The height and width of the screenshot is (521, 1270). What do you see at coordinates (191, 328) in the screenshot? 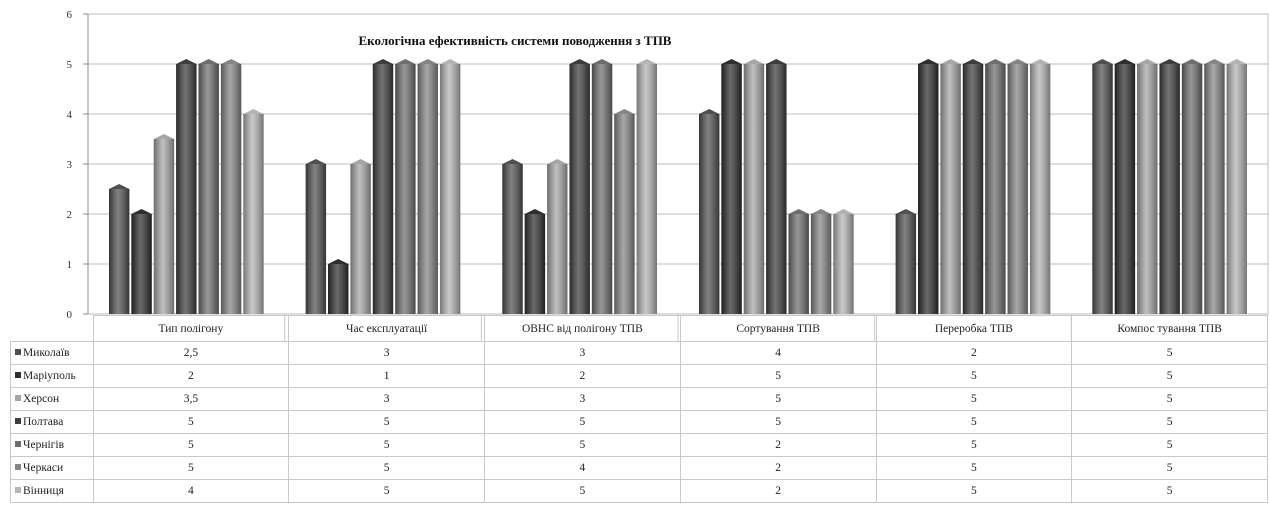
I see `x-category-label: Тип полігону` at bounding box center [191, 328].